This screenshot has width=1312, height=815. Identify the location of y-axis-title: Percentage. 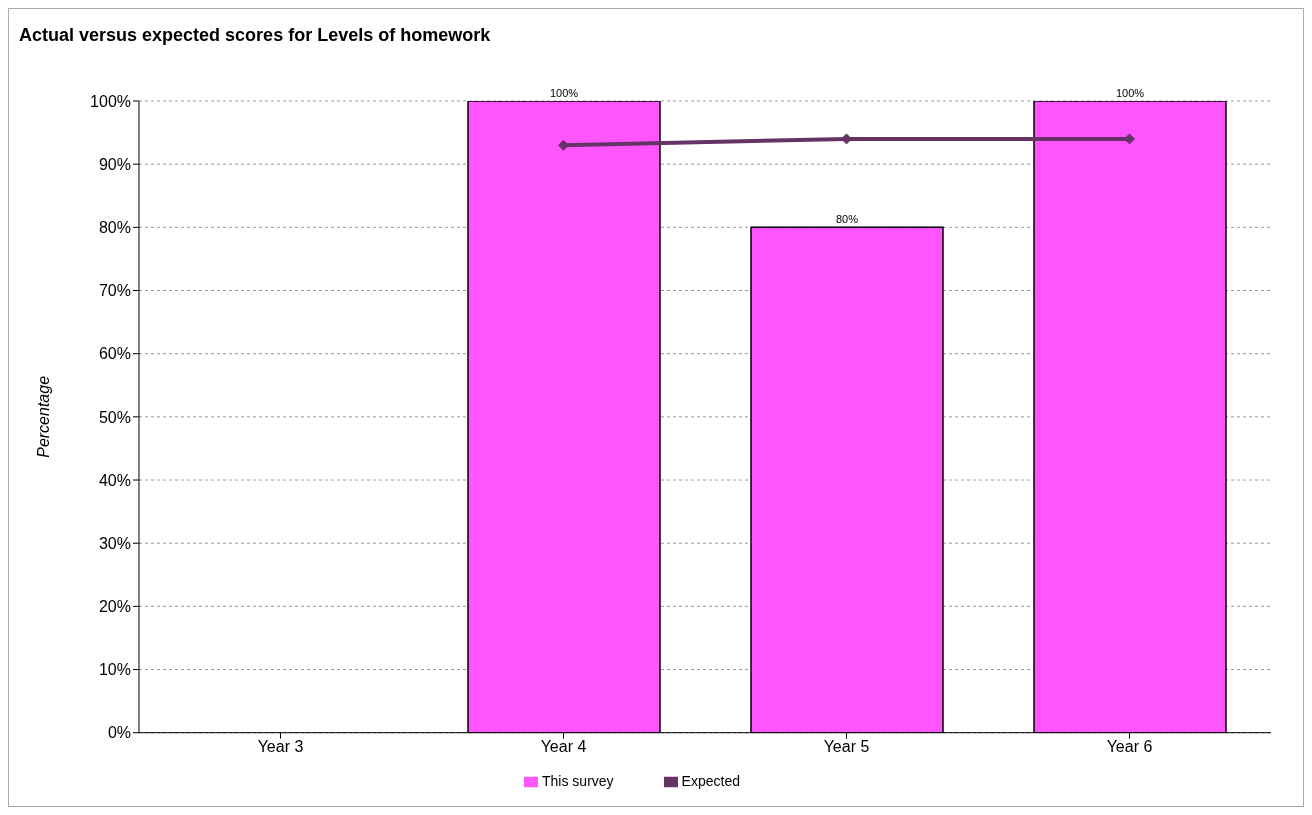
(43, 416).